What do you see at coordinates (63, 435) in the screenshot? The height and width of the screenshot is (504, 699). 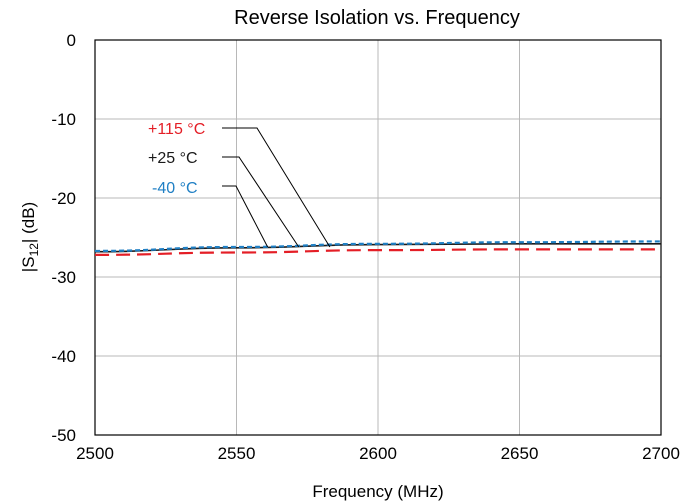 I see `y-tick-label: -50` at bounding box center [63, 435].